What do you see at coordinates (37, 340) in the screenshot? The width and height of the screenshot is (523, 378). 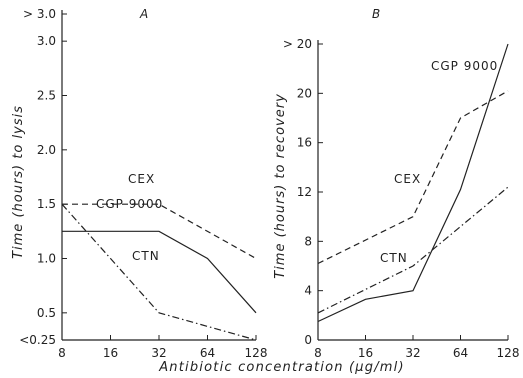 I see `panel-a-y-tick-label: <0.25` at bounding box center [37, 340].